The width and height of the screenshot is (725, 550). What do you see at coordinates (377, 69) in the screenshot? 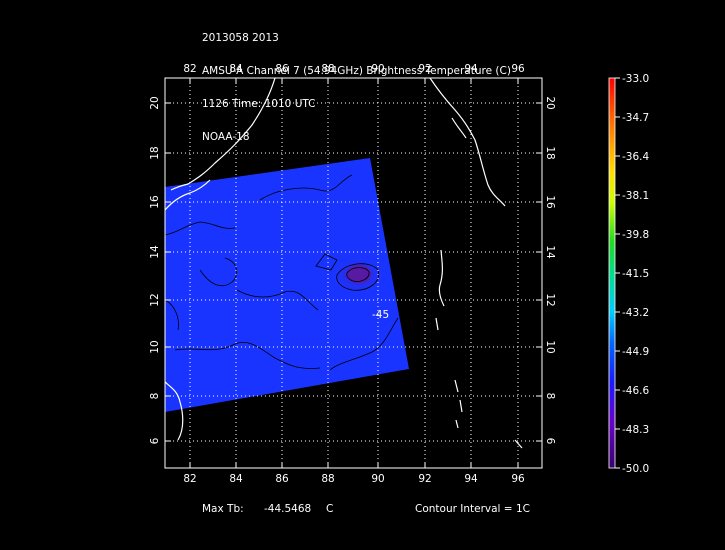
I see `longitude-label-top: 90` at bounding box center [377, 69].